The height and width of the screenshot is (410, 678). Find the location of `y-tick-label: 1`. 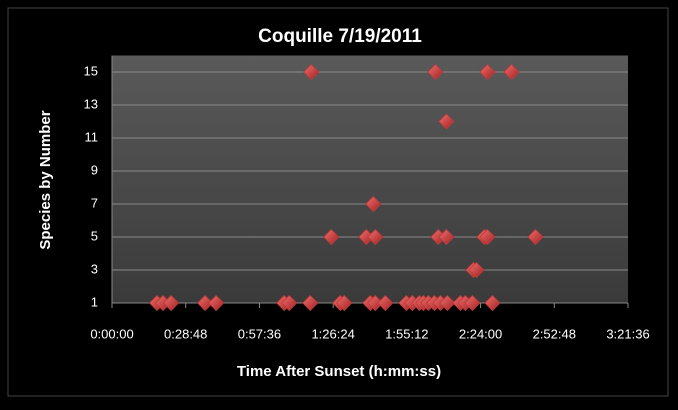

y-tick-label: 1 is located at coordinates (94, 301).